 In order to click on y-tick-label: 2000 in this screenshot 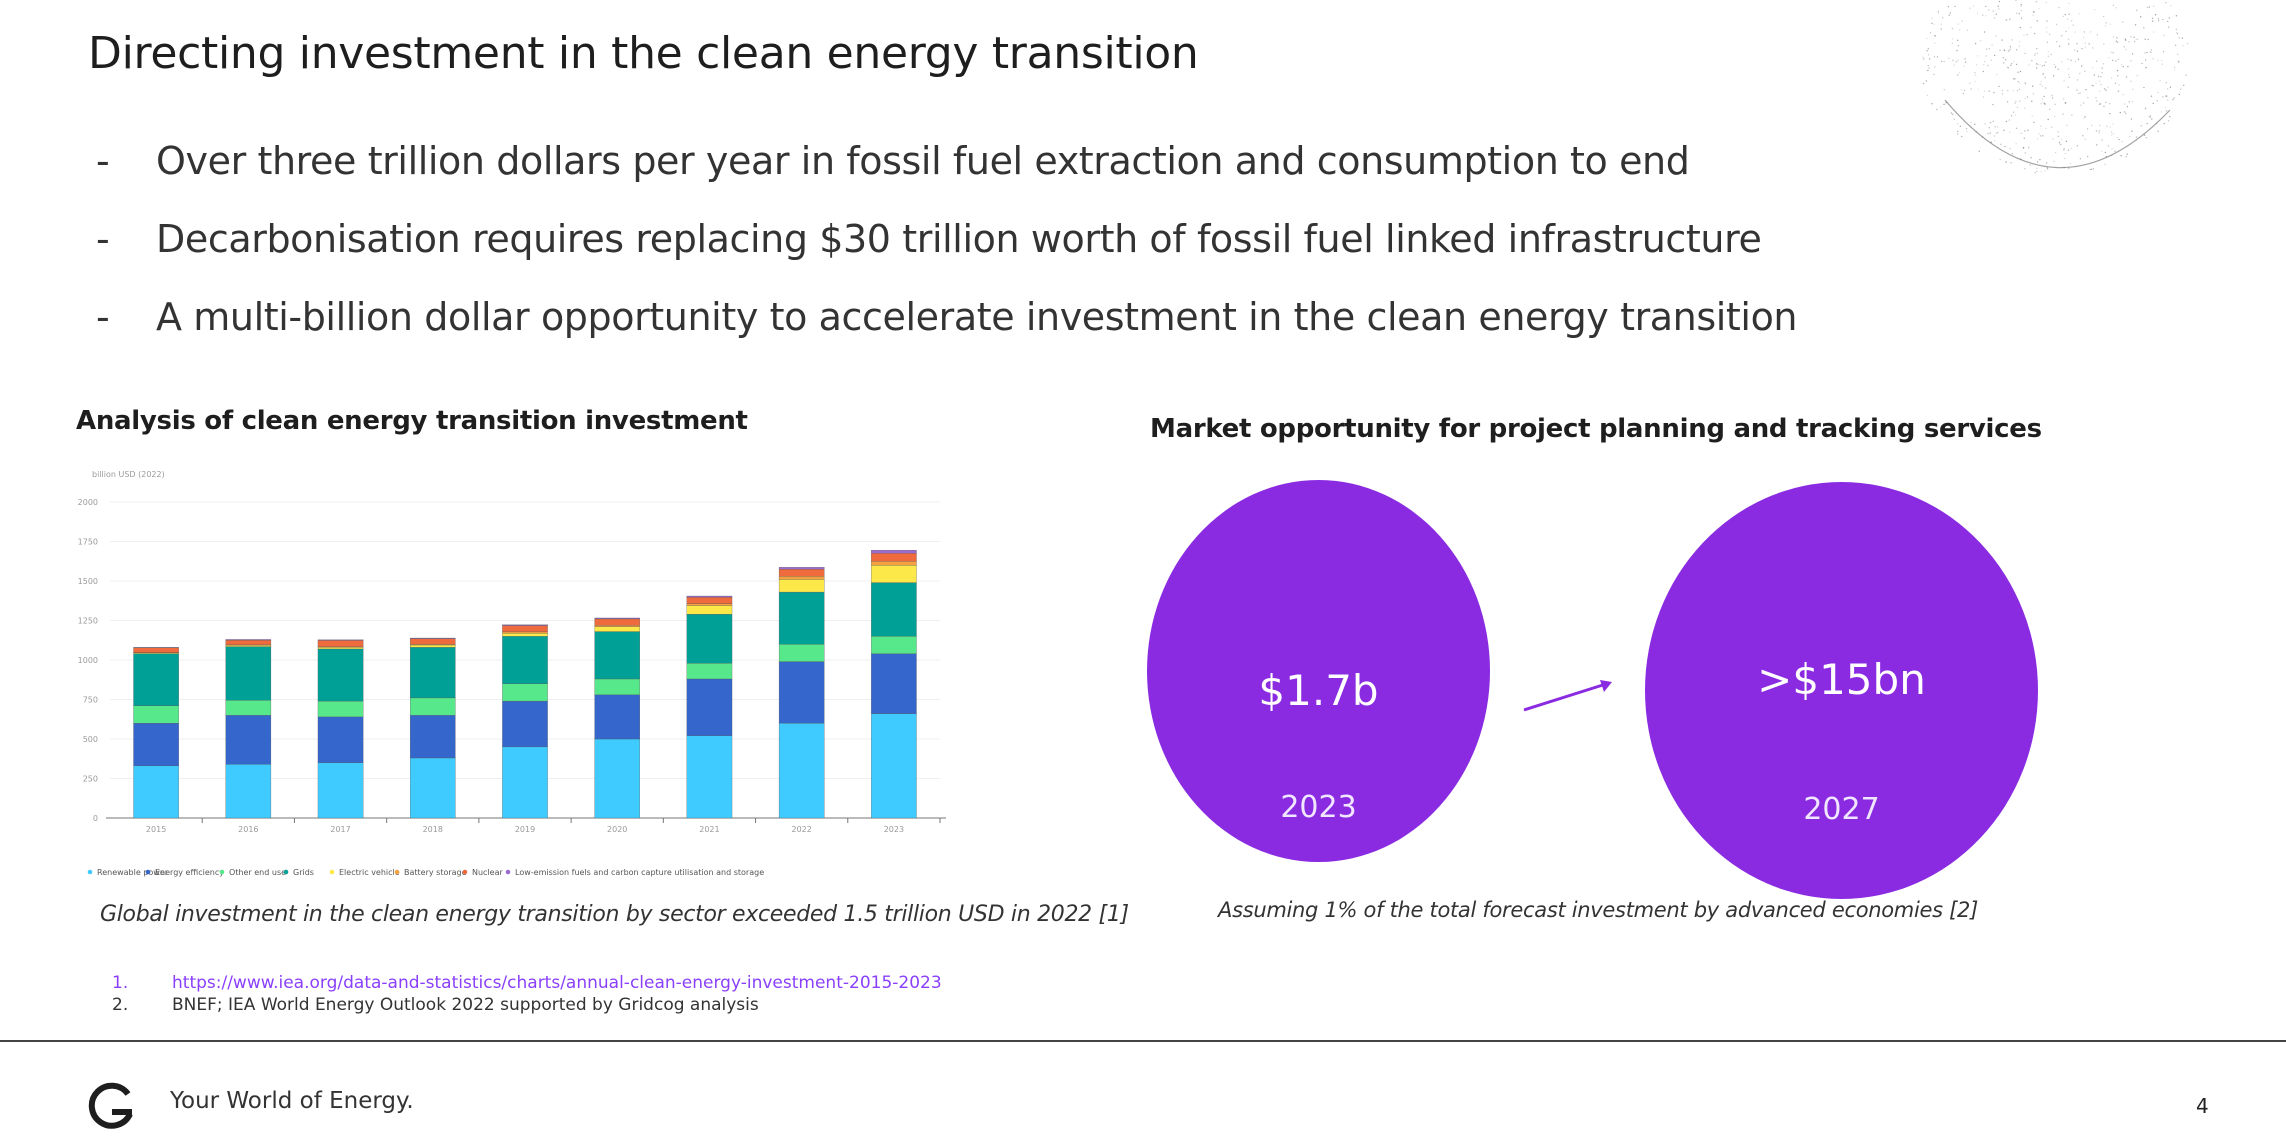, I will do `click(88, 502)`.